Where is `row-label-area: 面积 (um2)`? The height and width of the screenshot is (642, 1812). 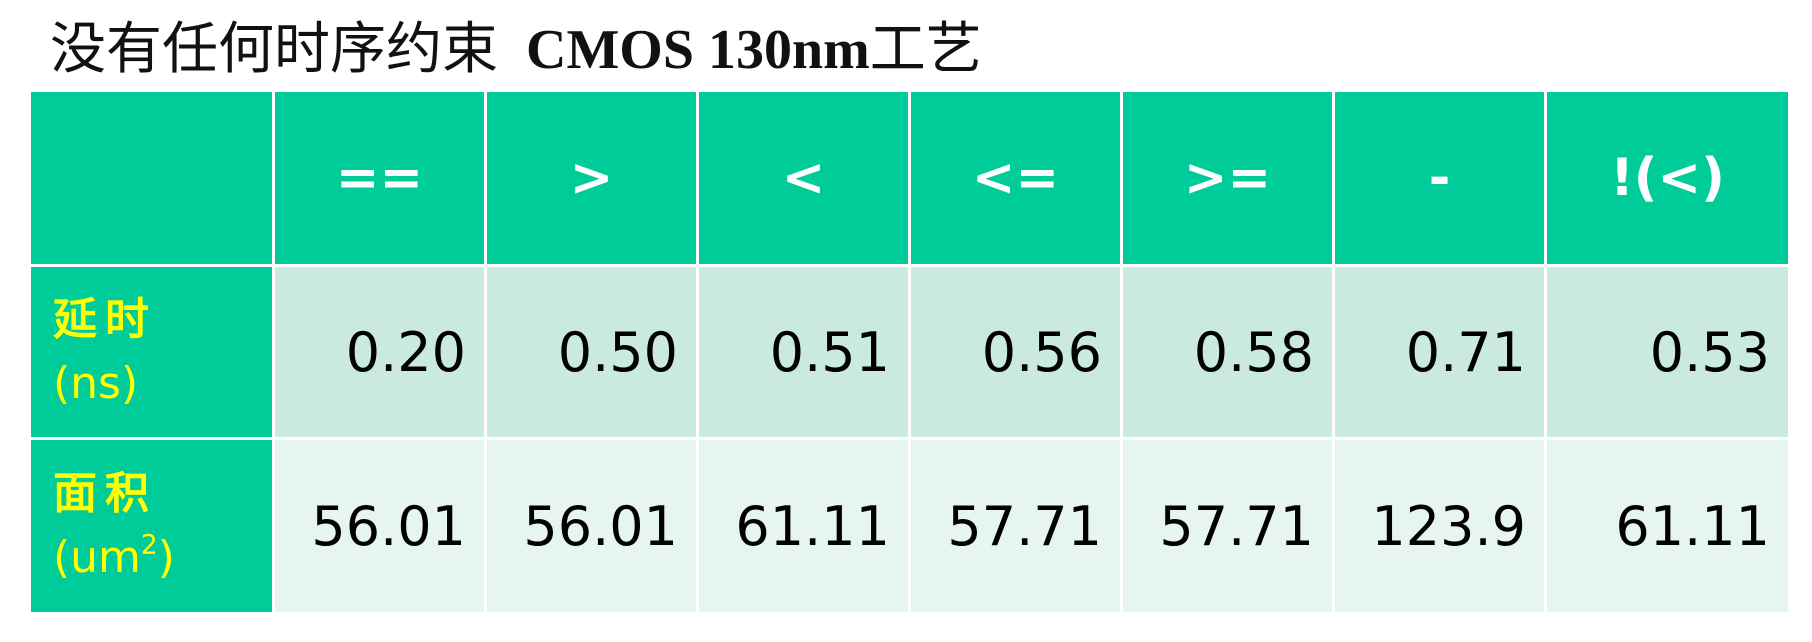
row-label-area: 面积 (um2) is located at coordinates (151, 526).